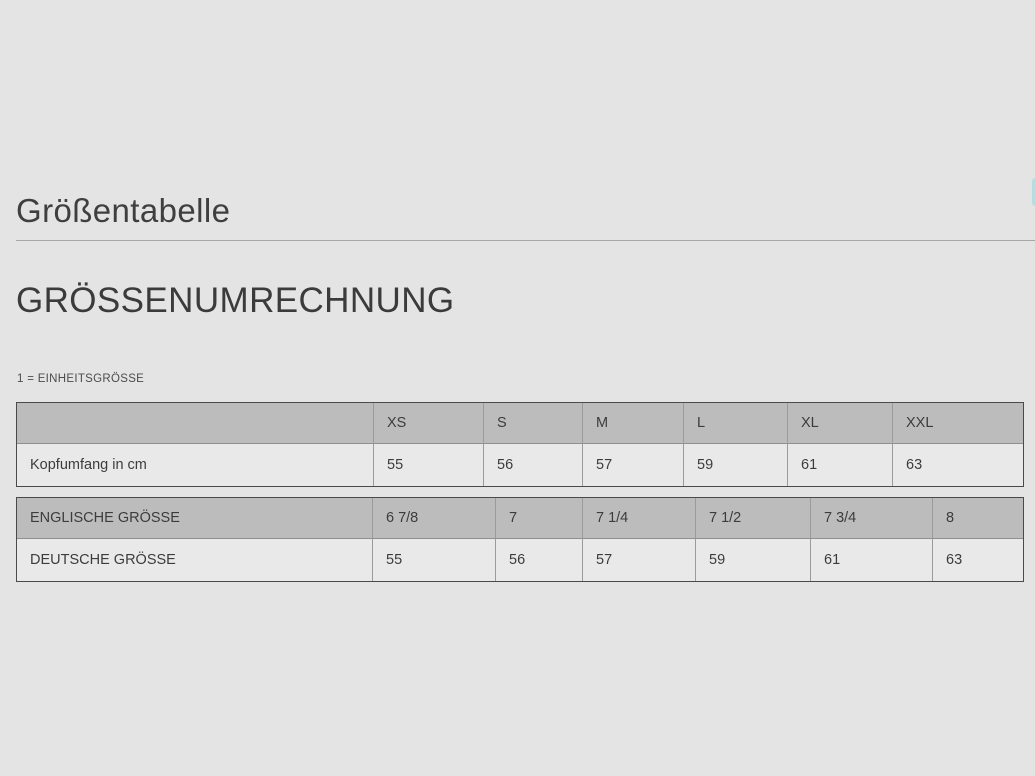 Image resolution: width=1035 pixels, height=776 pixels. I want to click on table-header-cell-l: L, so click(736, 423).